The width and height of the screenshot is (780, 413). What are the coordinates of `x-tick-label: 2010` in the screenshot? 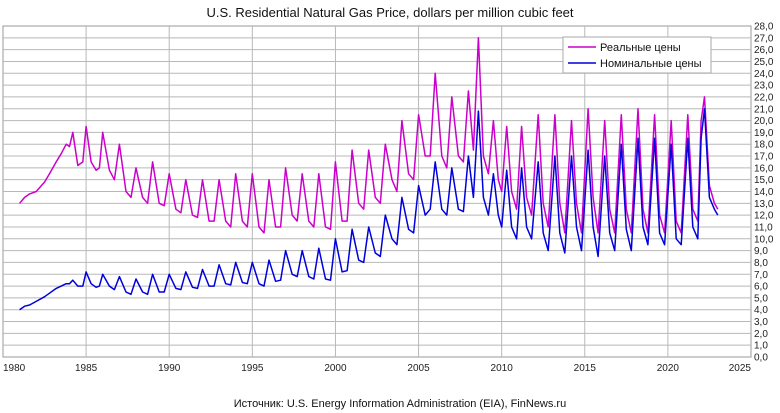 It's located at (502, 368).